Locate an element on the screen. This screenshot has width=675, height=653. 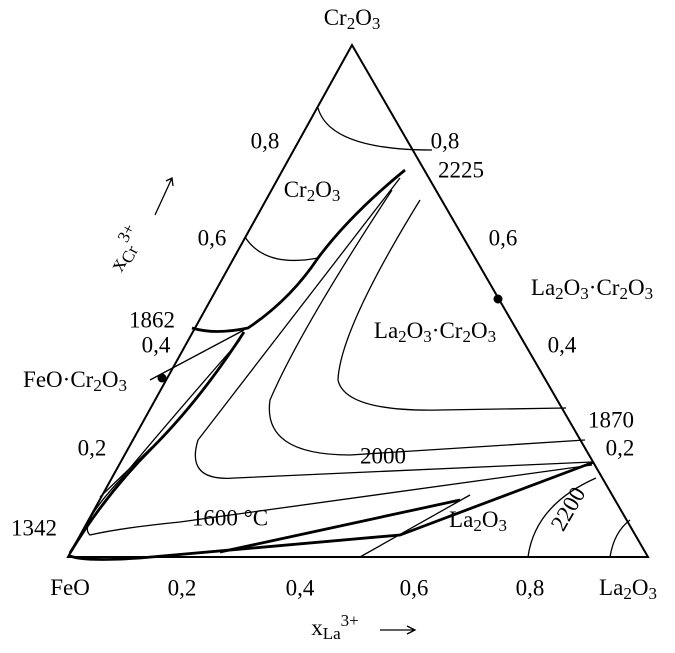
field-label: La2O3·Cr2O3 is located at coordinates (435, 332).